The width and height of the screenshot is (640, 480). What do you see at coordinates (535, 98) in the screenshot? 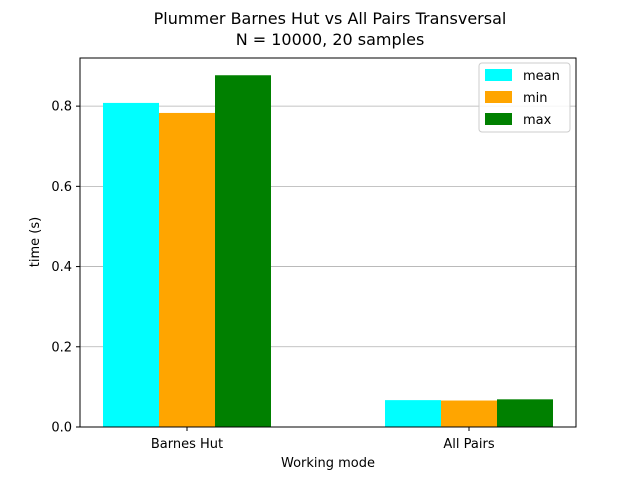
I see `legend-label-min: min` at bounding box center [535, 98].